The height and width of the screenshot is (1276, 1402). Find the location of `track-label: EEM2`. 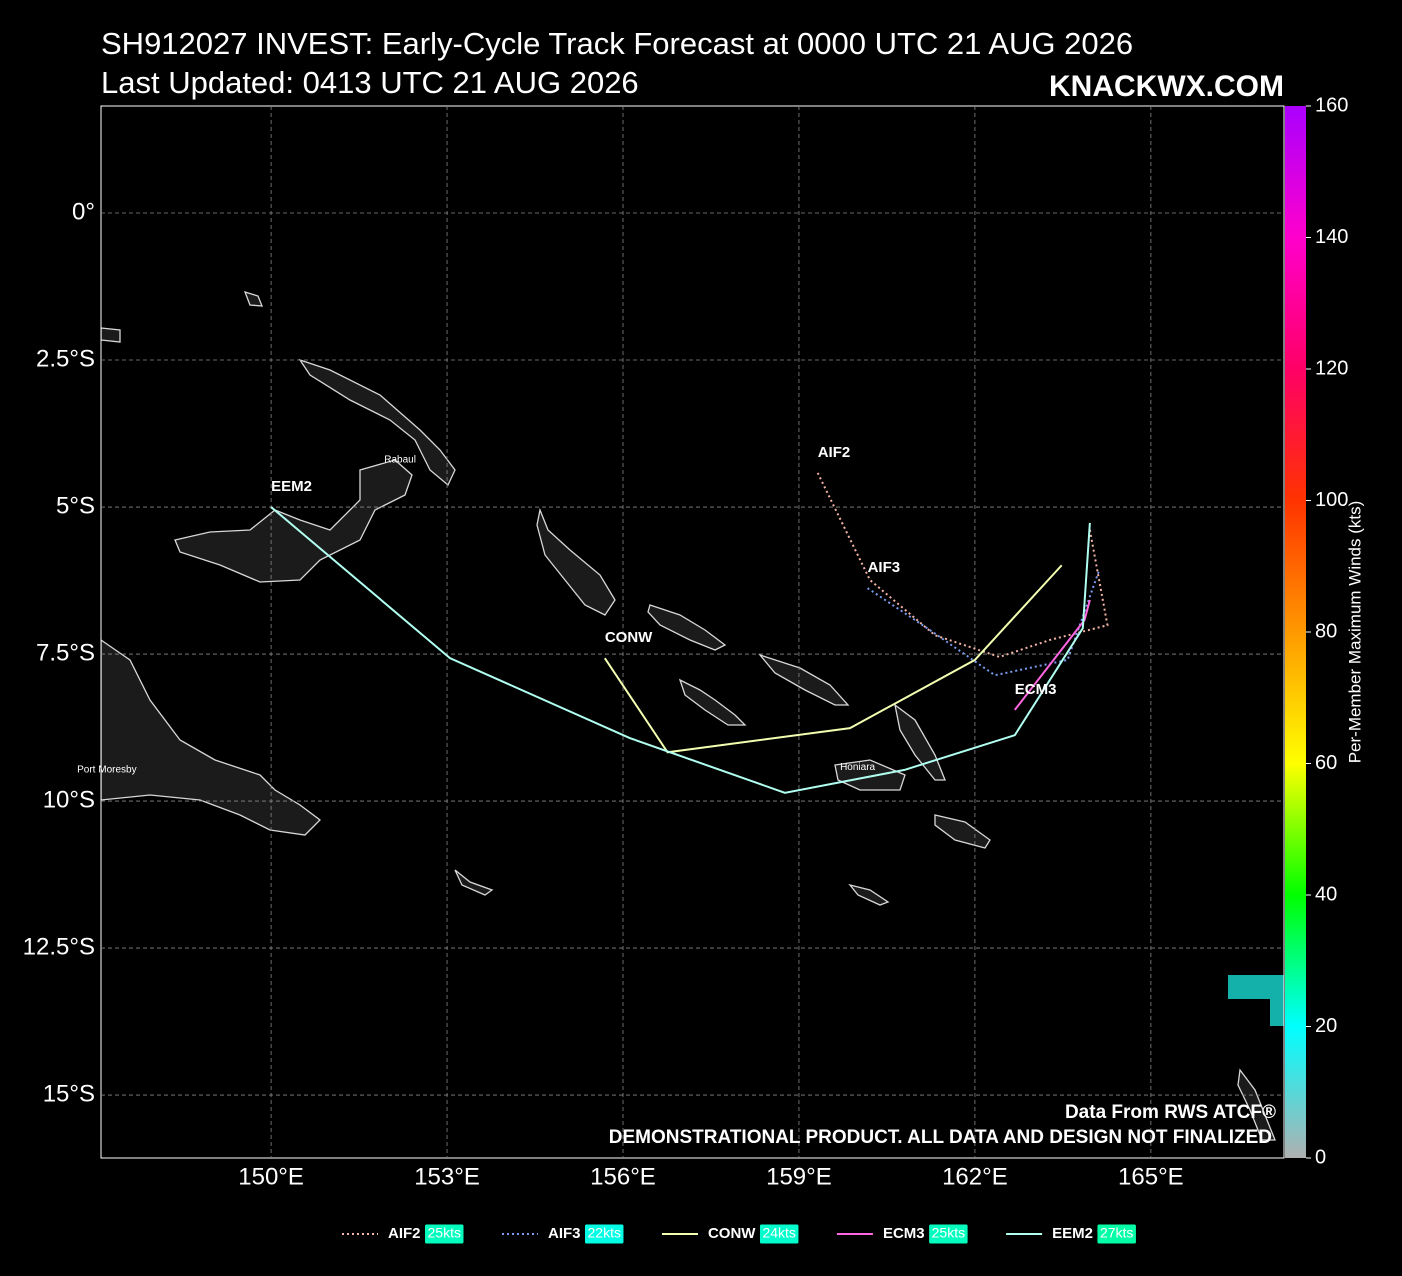

track-label: EEM2 is located at coordinates (291, 486).